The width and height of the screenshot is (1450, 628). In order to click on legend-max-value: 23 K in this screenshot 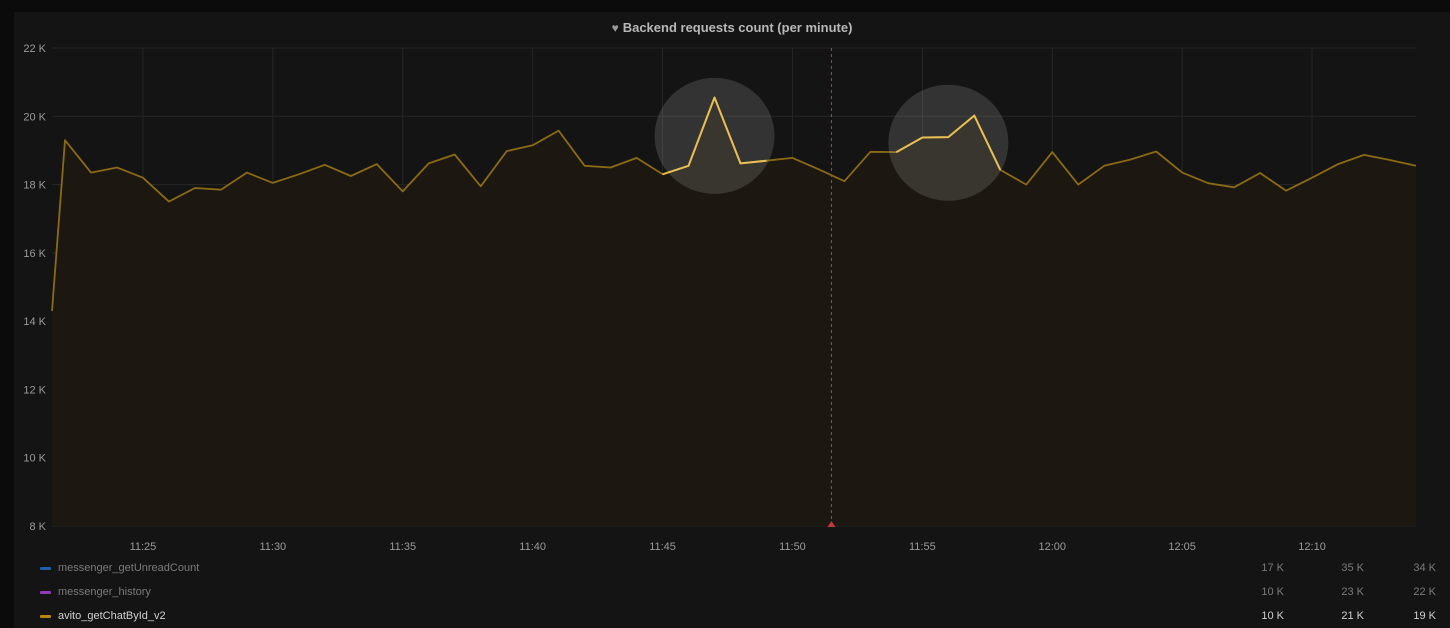, I will do `click(1352, 592)`.